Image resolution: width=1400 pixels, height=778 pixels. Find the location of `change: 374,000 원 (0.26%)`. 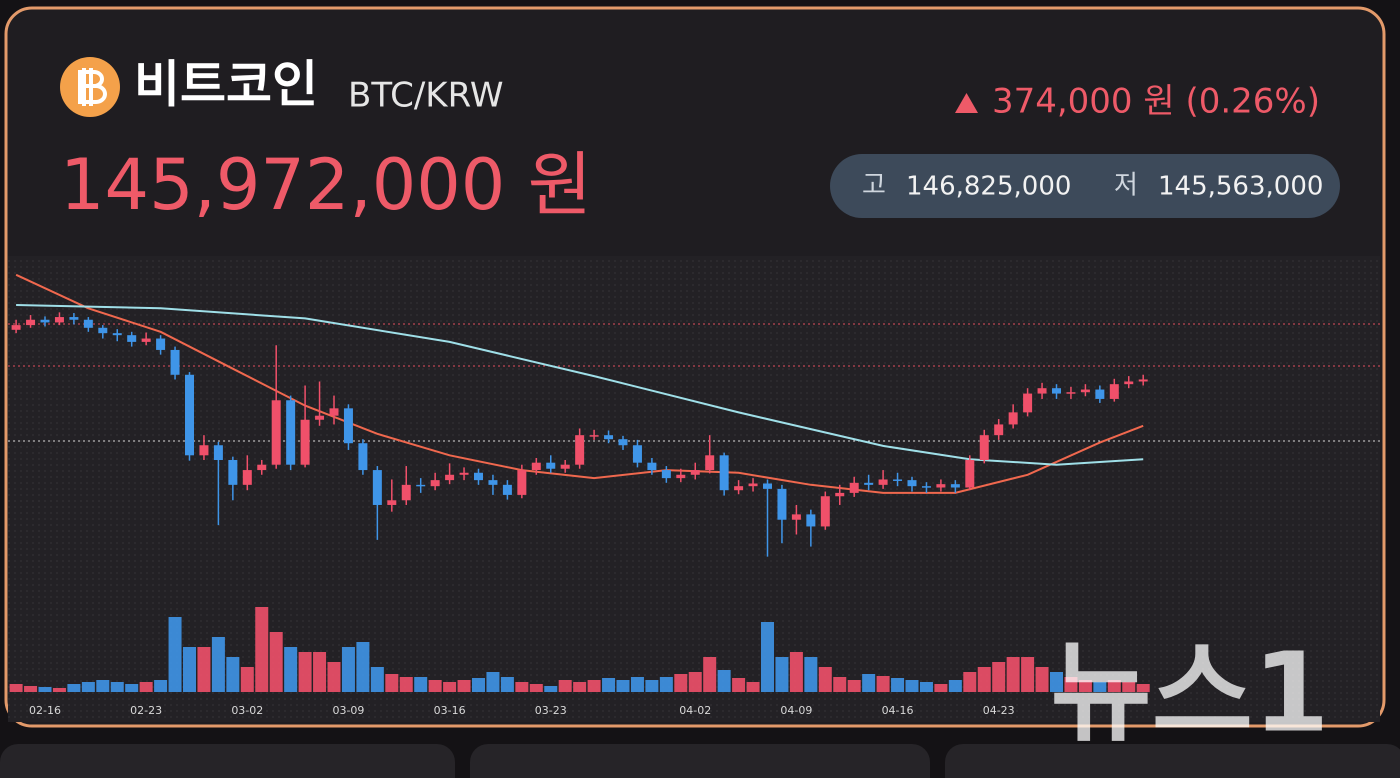

change: 374,000 원 (0.26%) is located at coordinates (1156, 102).